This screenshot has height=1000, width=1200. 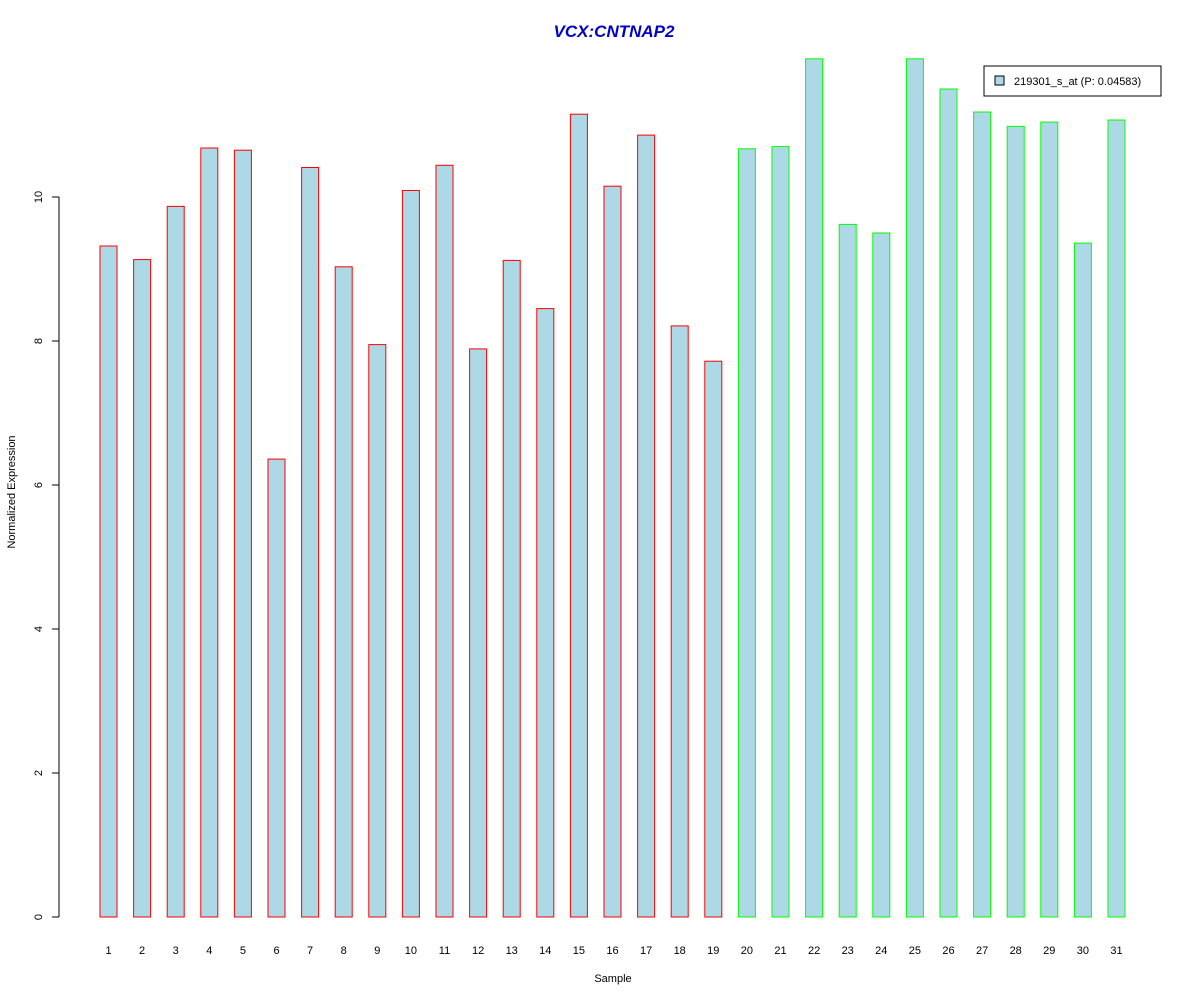 I want to click on y-tick-label: 10, so click(x=39, y=197).